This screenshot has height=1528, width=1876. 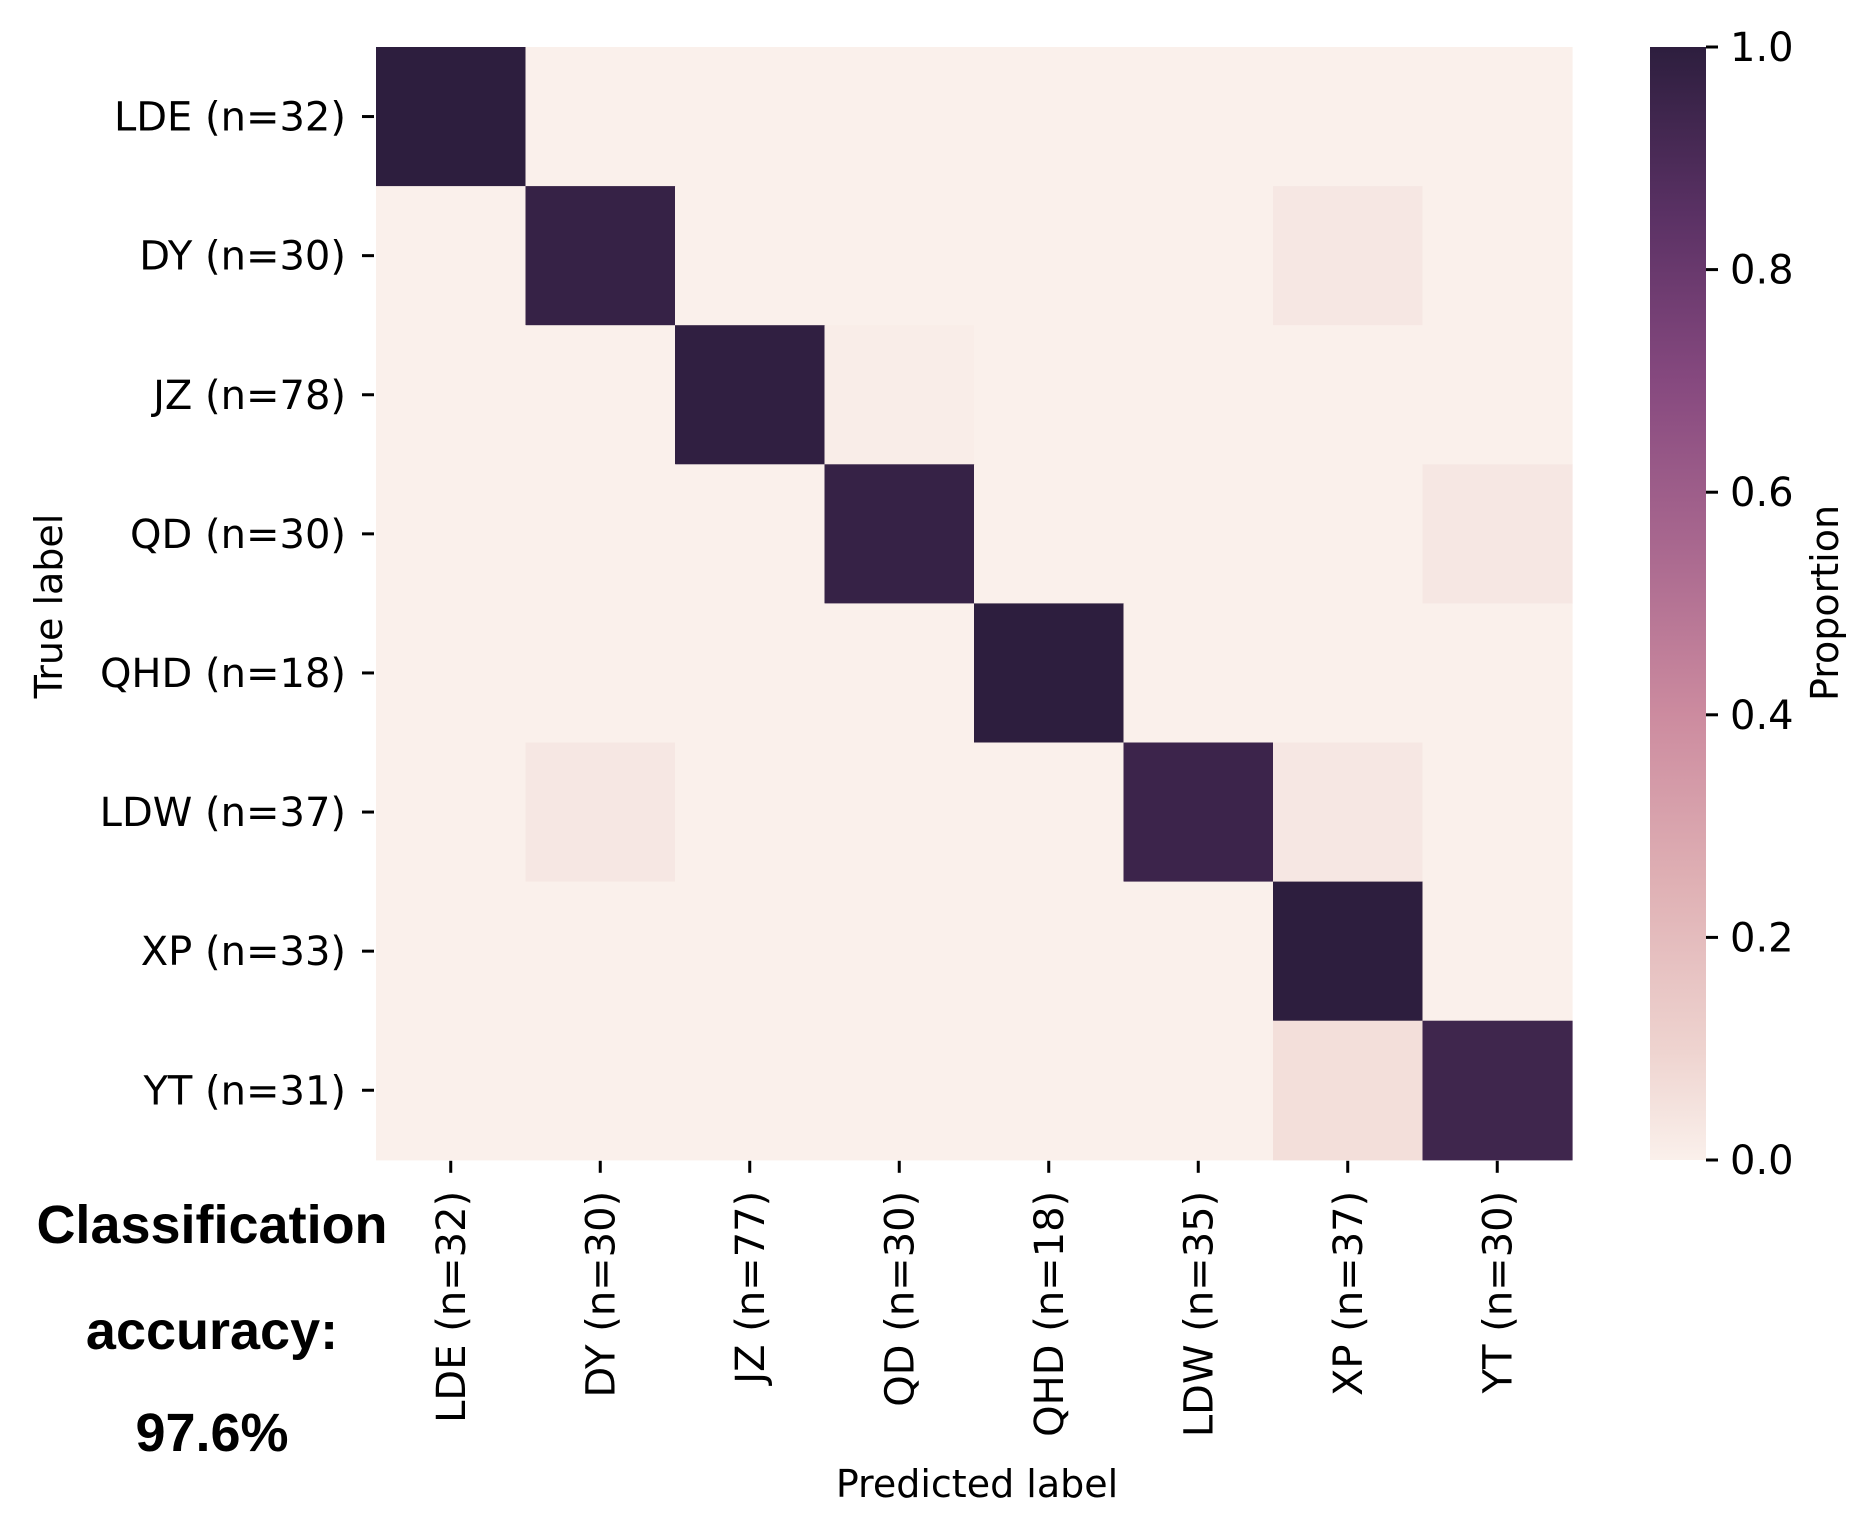 I want to click on colorbar-tick-label: 1.0, so click(x=1762, y=48).